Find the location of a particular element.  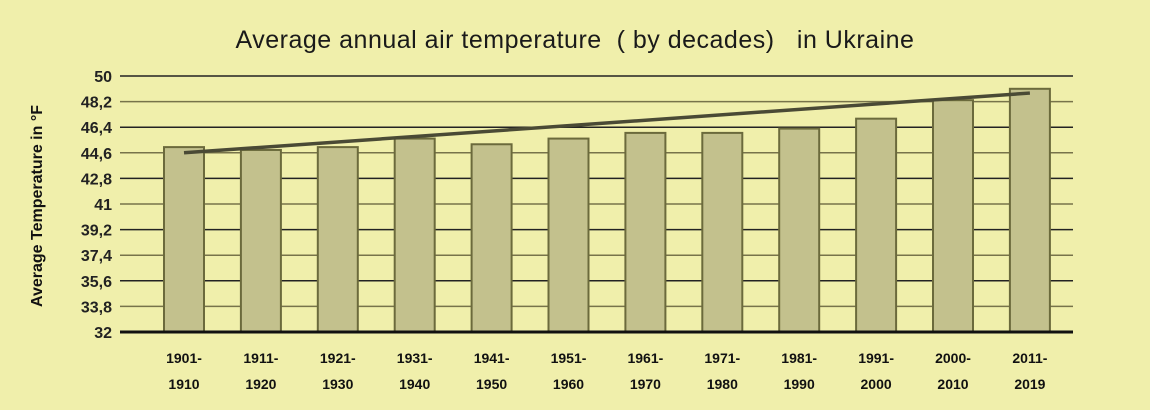

trend-line is located at coordinates (607, 123).